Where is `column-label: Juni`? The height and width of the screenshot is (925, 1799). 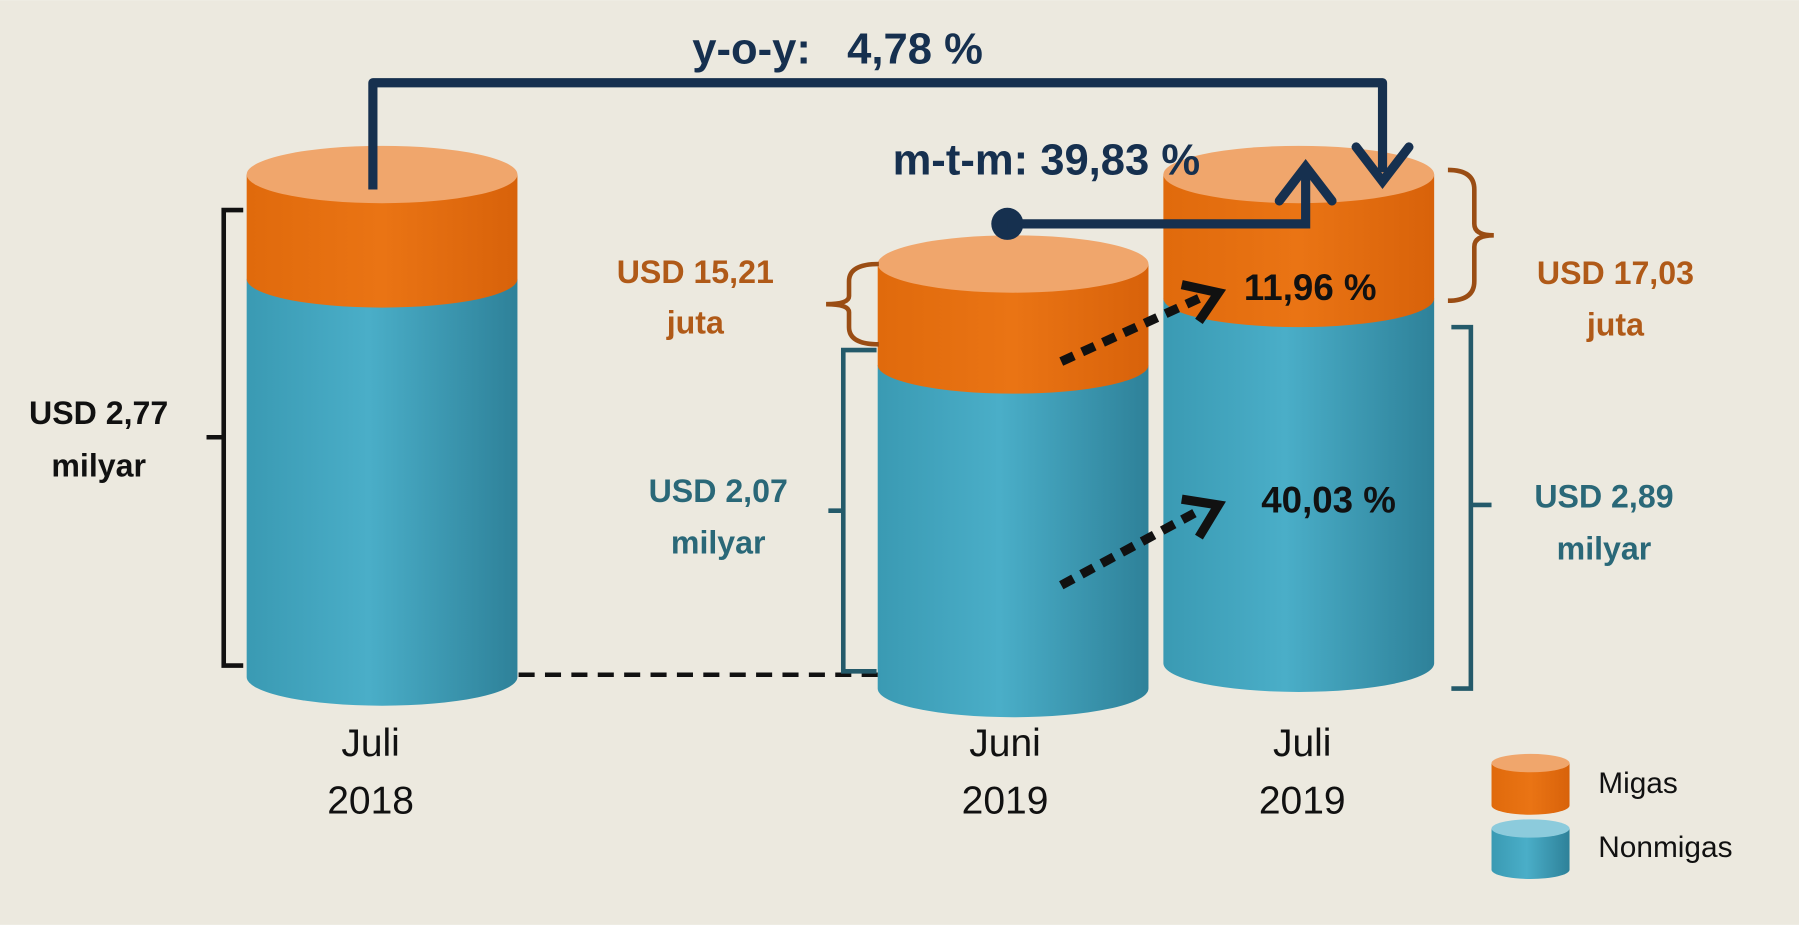
column-label: Juni is located at coordinates (1005, 743).